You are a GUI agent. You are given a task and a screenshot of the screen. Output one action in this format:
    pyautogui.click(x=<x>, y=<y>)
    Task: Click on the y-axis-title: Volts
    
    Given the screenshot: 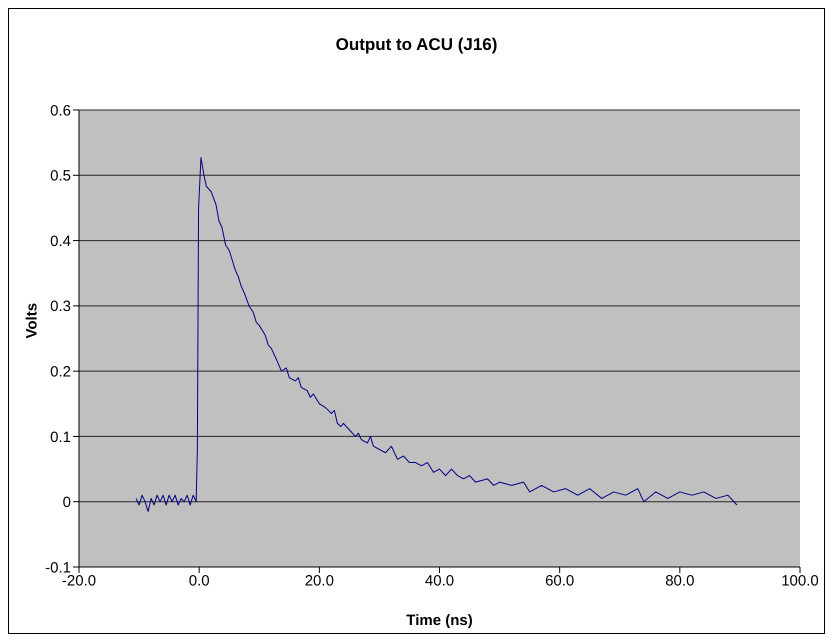 What is the action you would take?
    pyautogui.click(x=31, y=320)
    